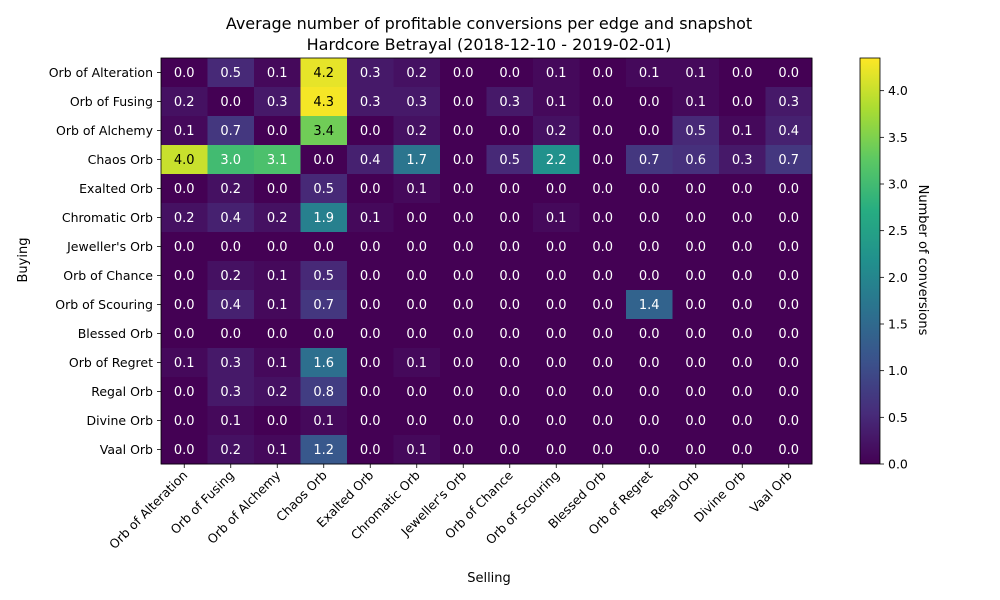  I want to click on y-tick-label: Orb of Regret, so click(111, 362).